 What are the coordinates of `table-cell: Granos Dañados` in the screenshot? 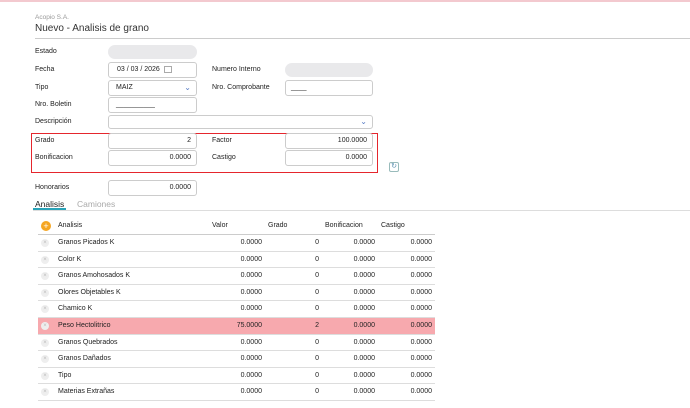 It's located at (84, 359).